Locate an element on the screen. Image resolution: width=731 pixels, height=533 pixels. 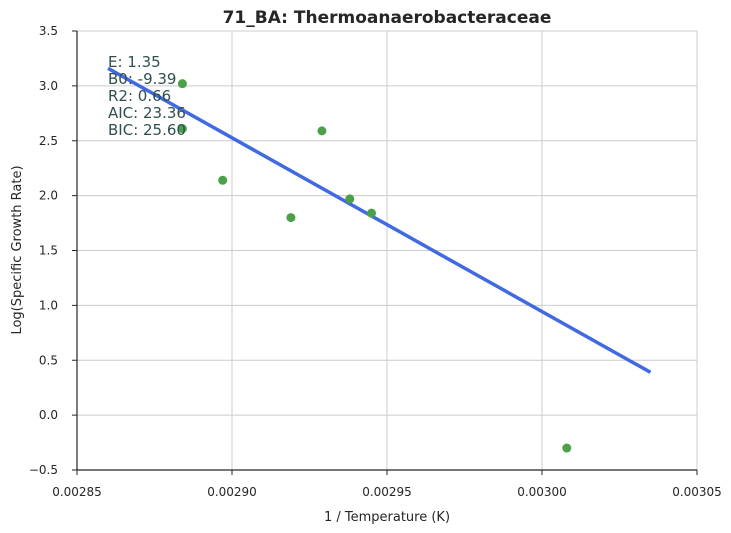
y-tick-label: 2.0 is located at coordinates (48, 196).